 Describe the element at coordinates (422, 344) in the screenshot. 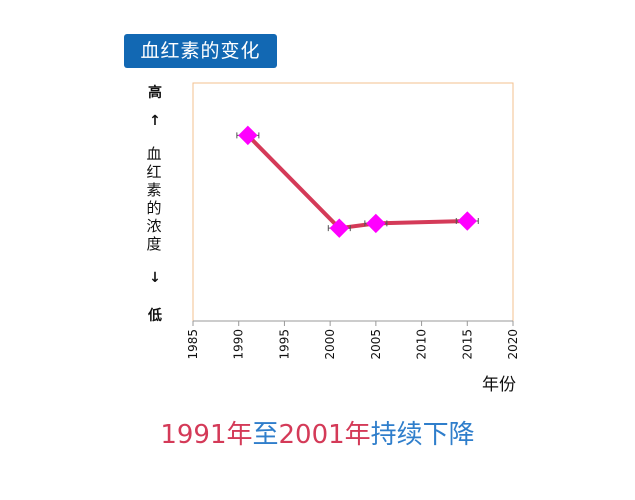

I see `x-tick-label: 2010` at that location.